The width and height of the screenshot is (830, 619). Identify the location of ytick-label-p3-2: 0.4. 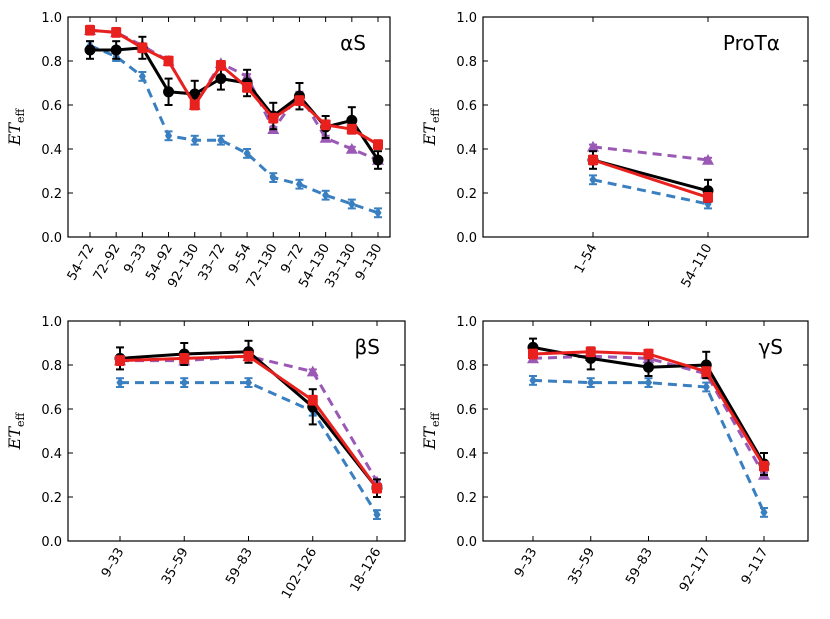
(466, 454).